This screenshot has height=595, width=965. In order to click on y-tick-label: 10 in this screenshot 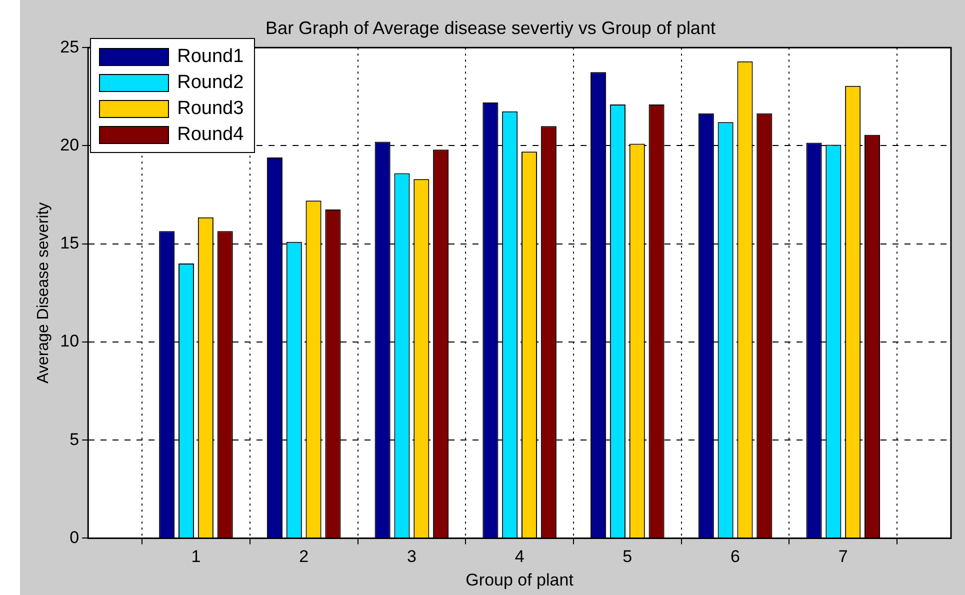, I will do `click(70, 341)`.